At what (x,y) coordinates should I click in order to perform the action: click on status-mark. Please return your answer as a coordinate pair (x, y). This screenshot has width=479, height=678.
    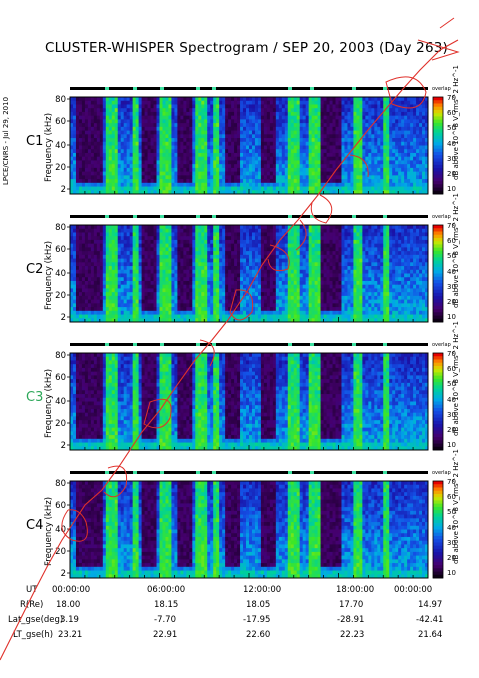
    Looking at the image, I should click on (162, 88).